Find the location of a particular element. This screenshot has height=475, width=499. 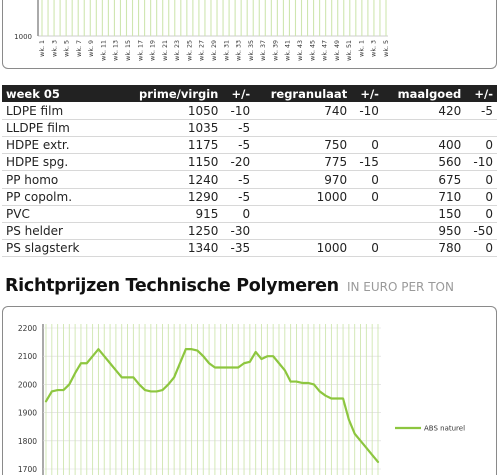

table-header-cell: week 05 is located at coordinates (62, 94).